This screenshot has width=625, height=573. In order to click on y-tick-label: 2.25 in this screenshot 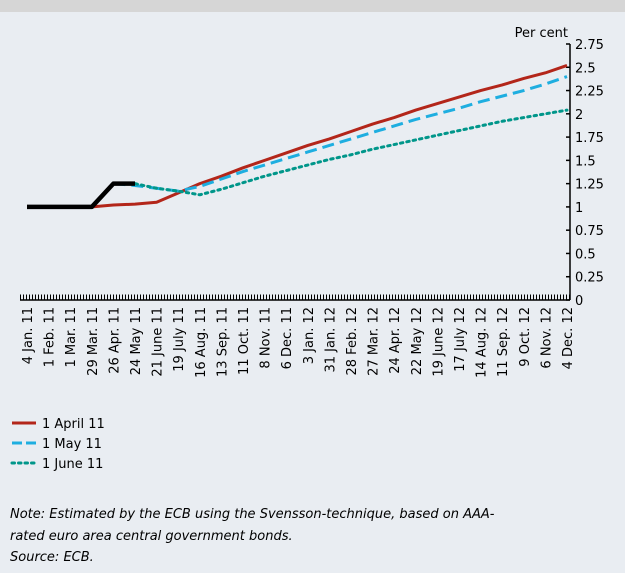, I will do `click(589, 92)`.